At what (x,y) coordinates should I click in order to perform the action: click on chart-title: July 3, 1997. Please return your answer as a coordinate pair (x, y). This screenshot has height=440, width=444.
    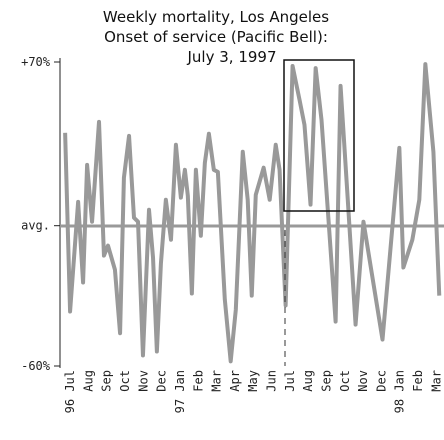
    Looking at the image, I should click on (232, 57).